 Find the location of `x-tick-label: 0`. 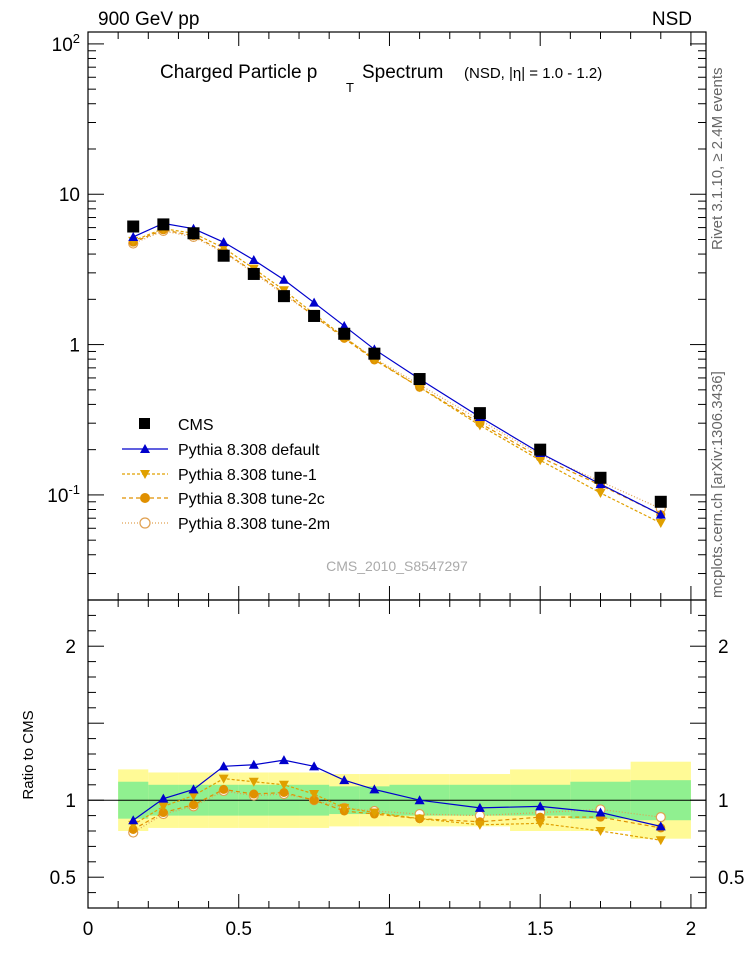

x-tick-label: 0 is located at coordinates (88, 929).